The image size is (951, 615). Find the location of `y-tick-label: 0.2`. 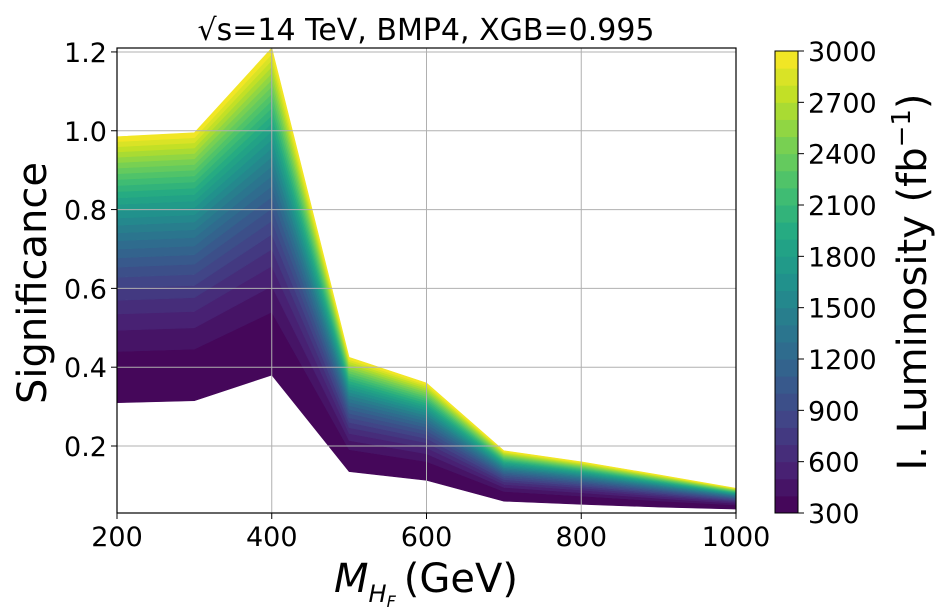

y-tick-label: 0.2 is located at coordinates (85, 447).